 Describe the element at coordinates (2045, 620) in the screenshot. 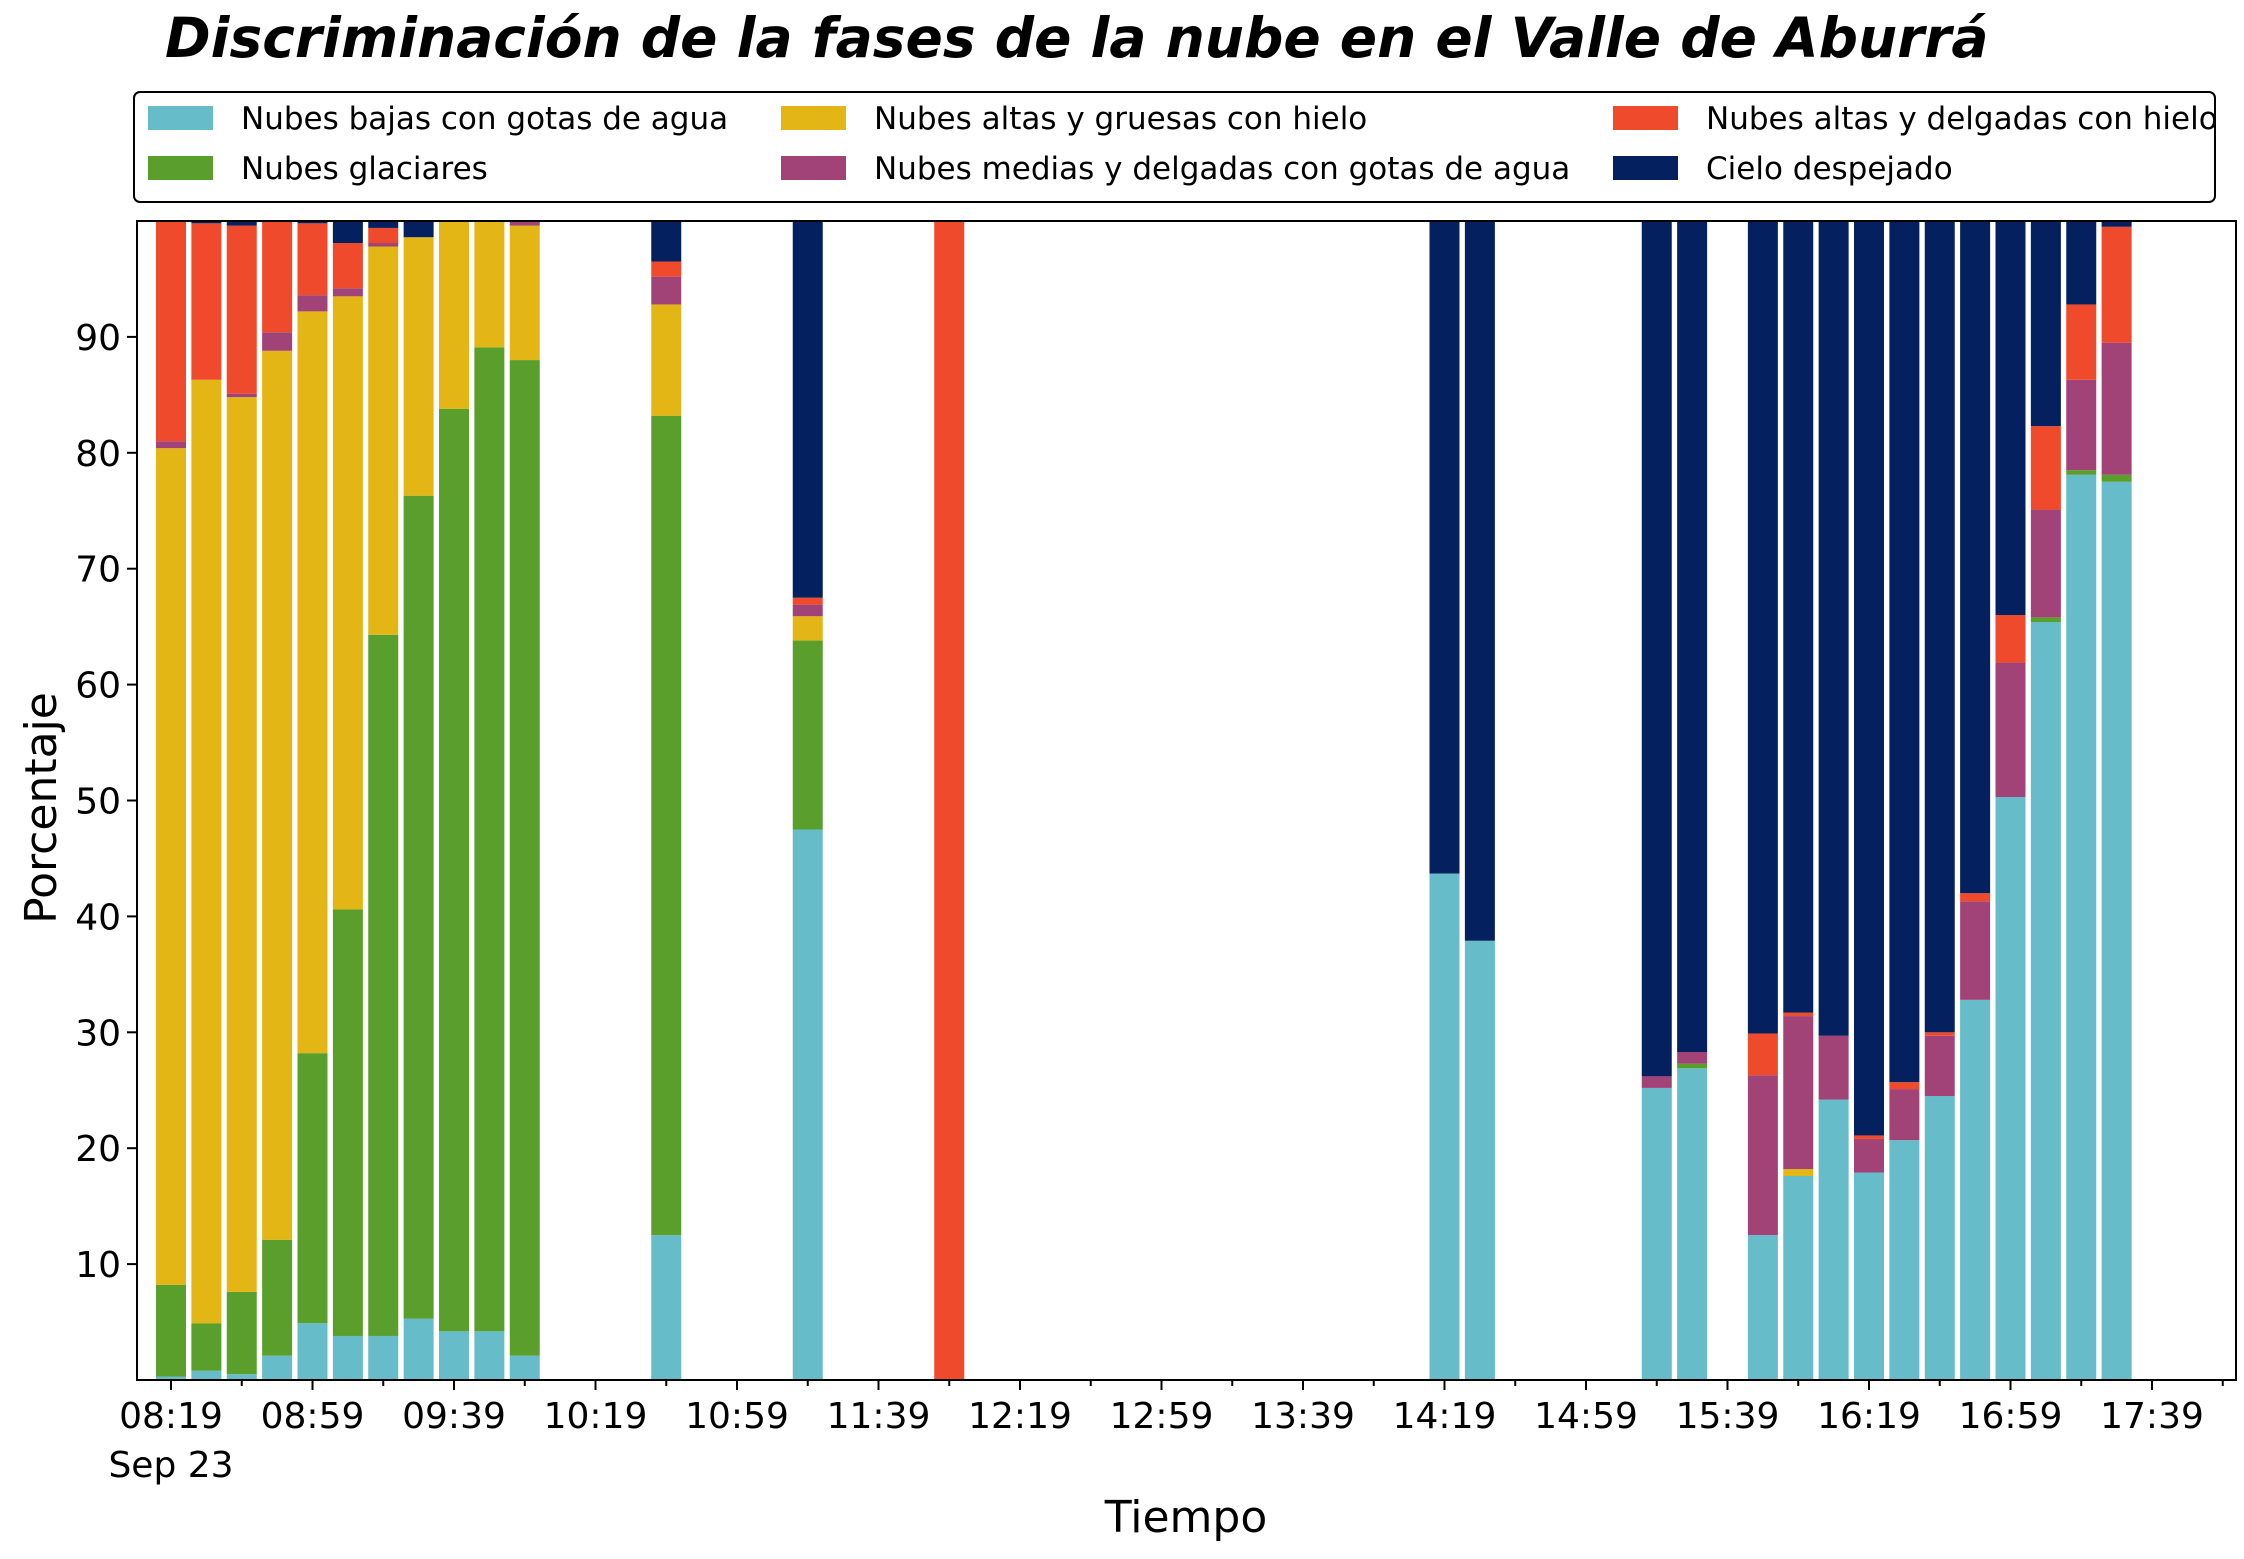

I see `bar-segment-1709-s1` at that location.